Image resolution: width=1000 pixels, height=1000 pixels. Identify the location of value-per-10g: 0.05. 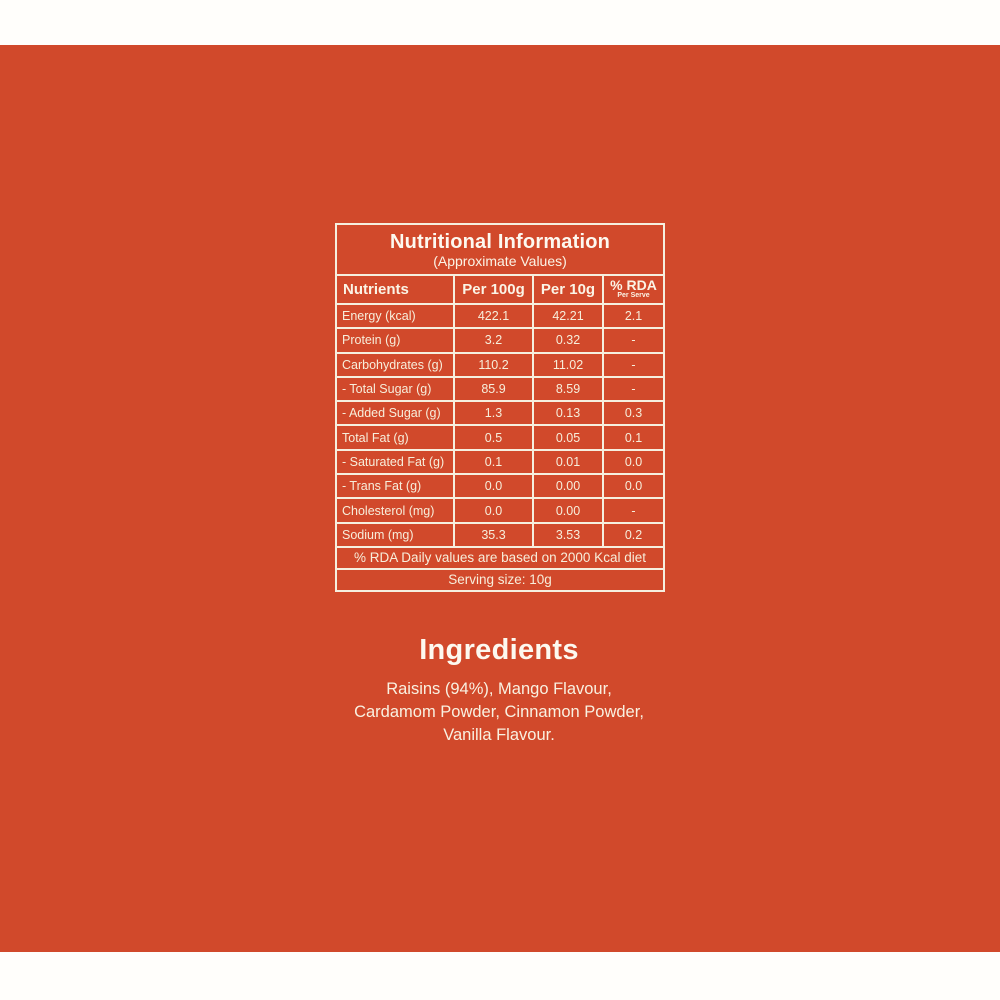
(568, 437).